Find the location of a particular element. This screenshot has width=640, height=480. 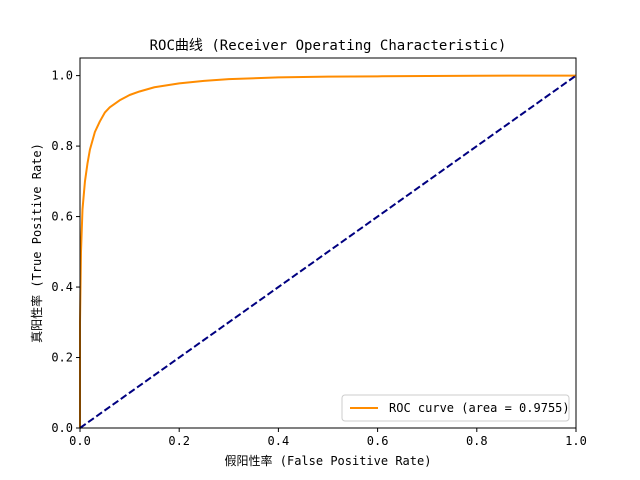

y-tick-label: 0.0 is located at coordinates (62, 428).